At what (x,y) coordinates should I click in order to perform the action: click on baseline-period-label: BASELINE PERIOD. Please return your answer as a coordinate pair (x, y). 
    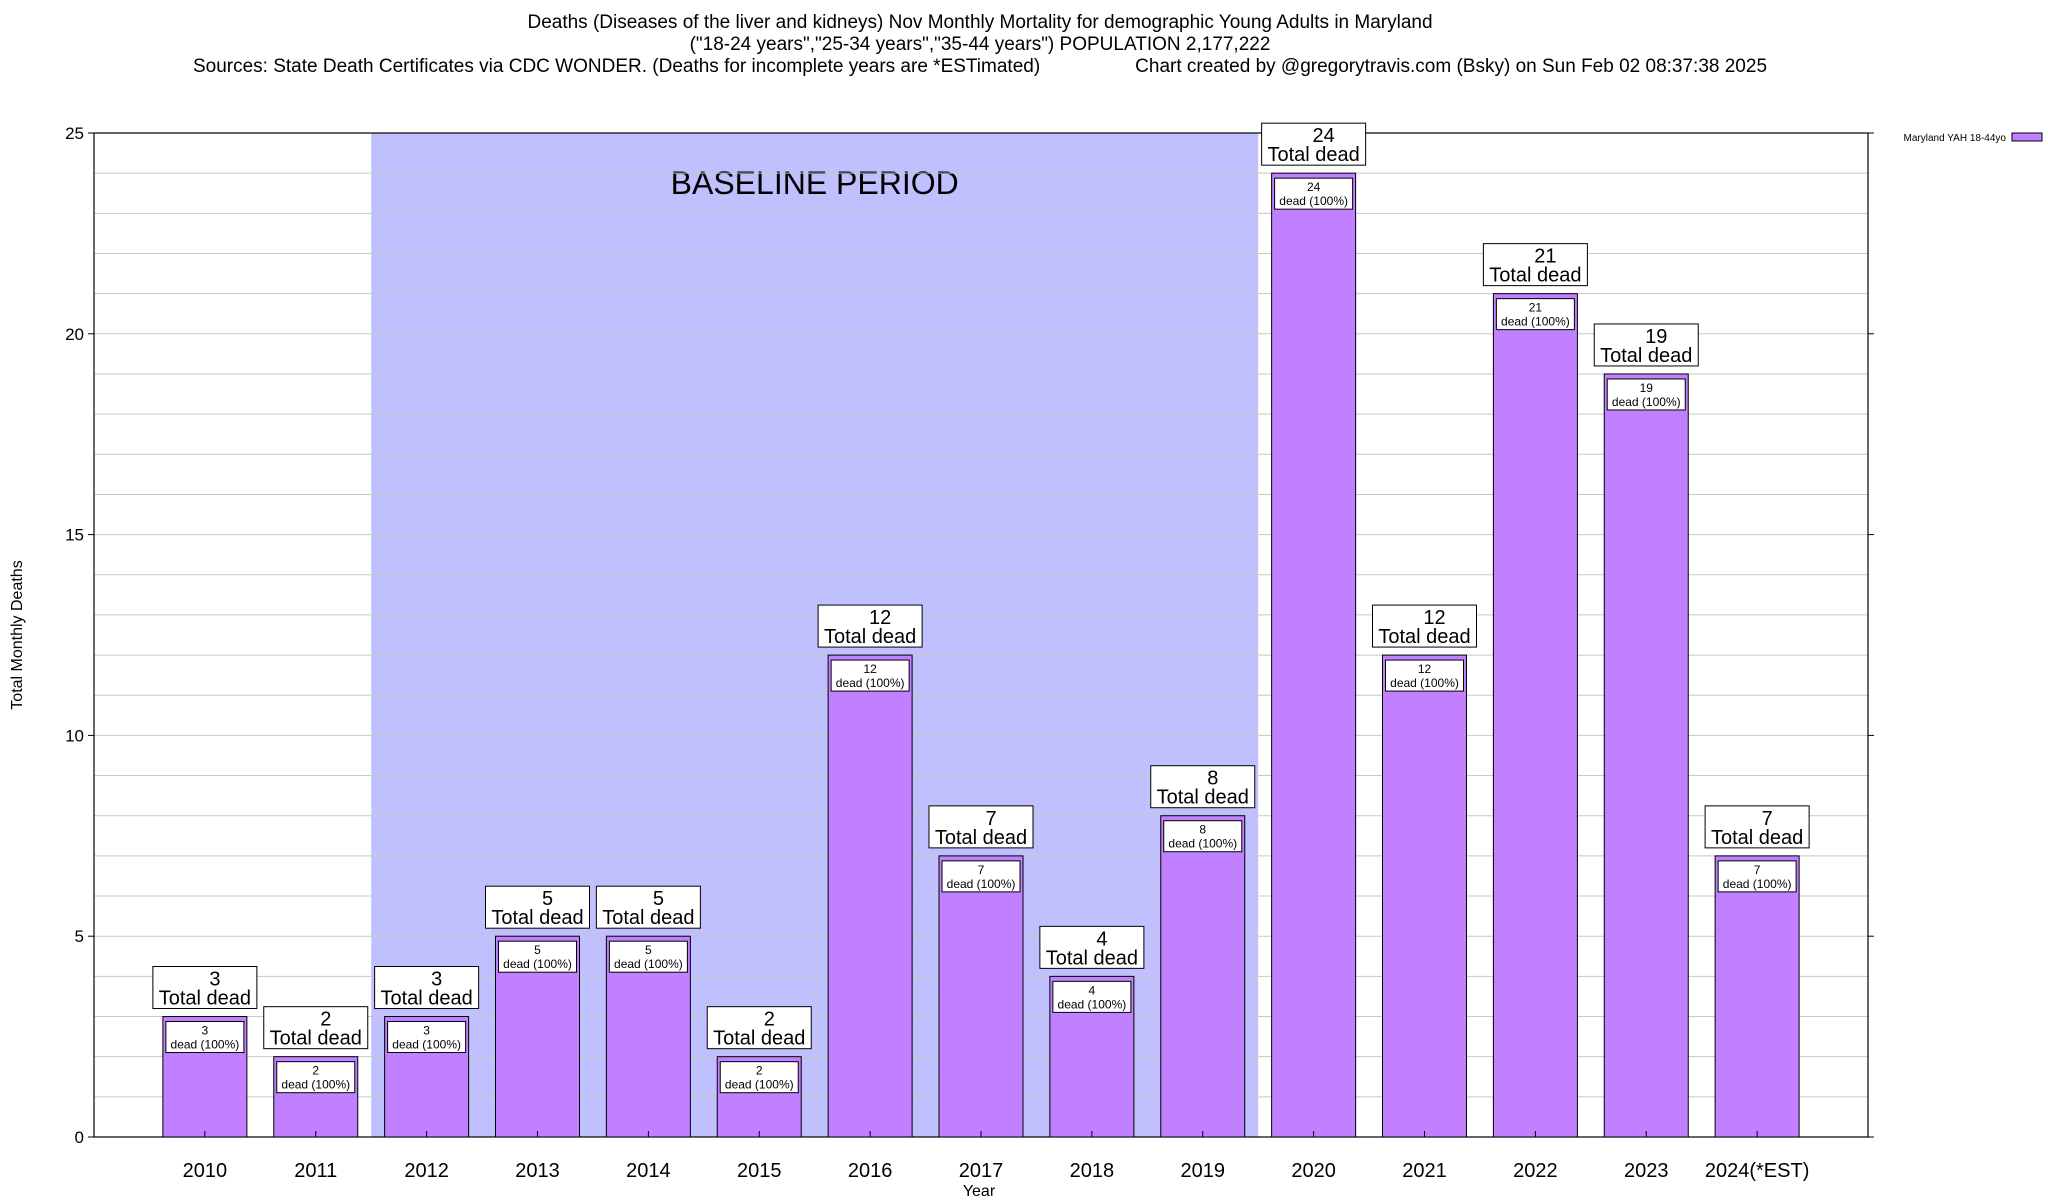
    Looking at the image, I should click on (815, 183).